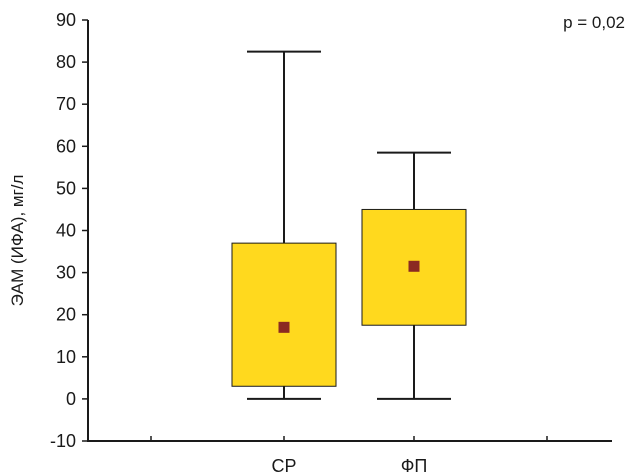 The height and width of the screenshot is (474, 630). I want to click on y-tick-label: 80, so click(66, 62).